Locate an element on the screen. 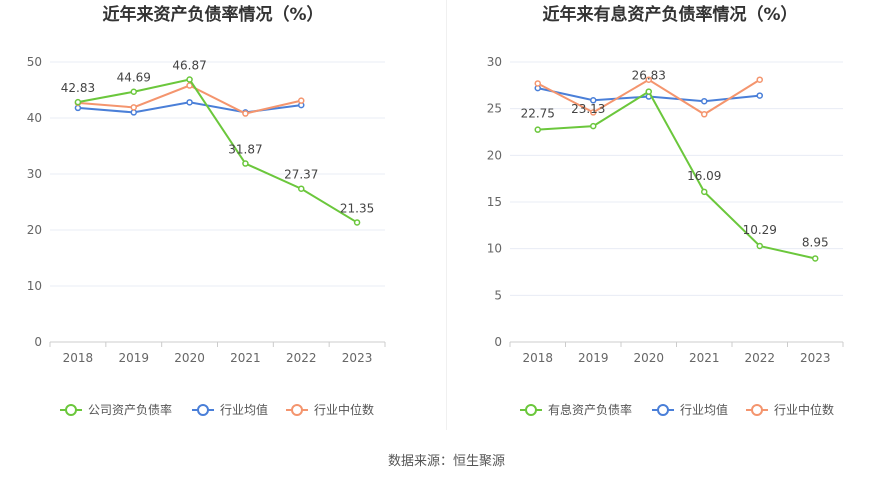 The image size is (893, 481). legend-item-company: 公司资产负债率 is located at coordinates (116, 409).